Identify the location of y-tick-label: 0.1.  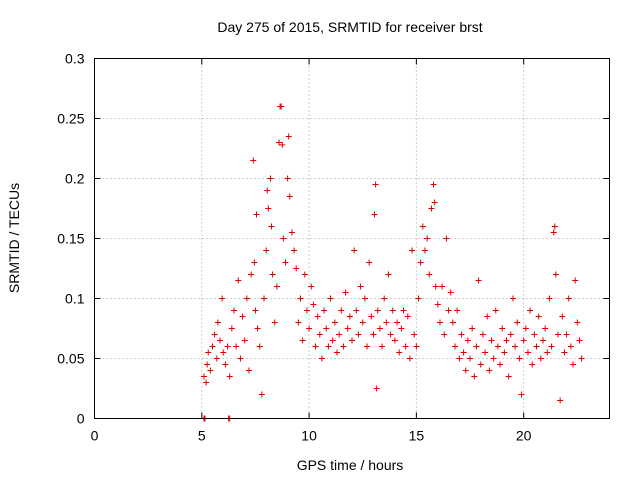
(75, 299).